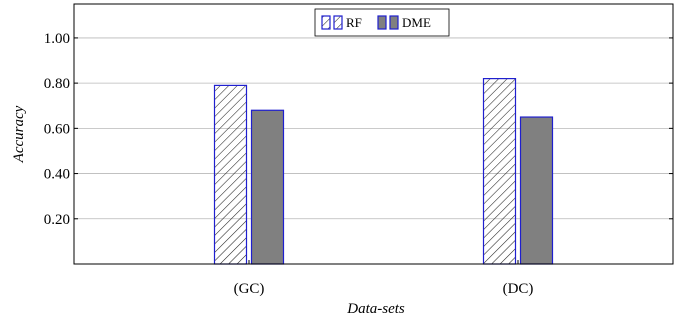  Describe the element at coordinates (57, 220) in the screenshot. I see `y-tick-label: 0.20` at that location.